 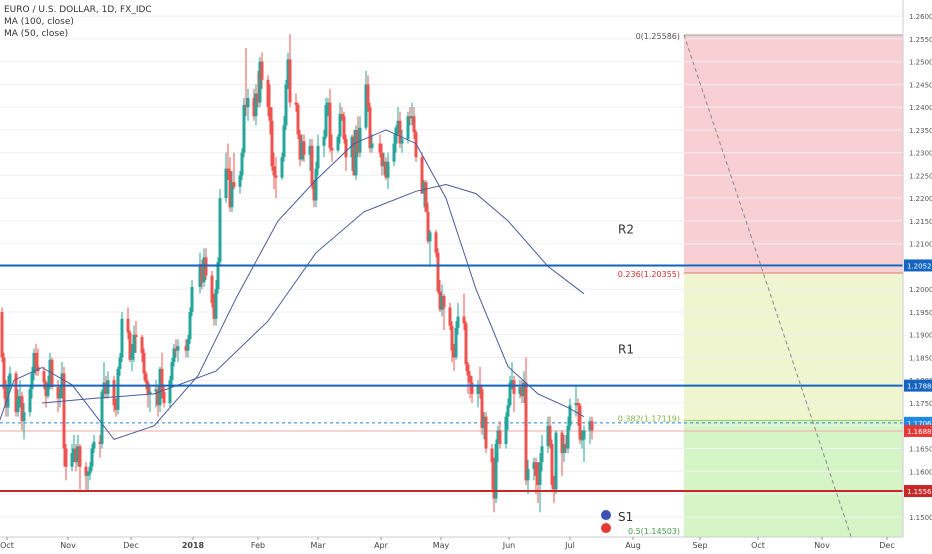 What do you see at coordinates (258, 545) in the screenshot?
I see `x-tick-label: Feb` at bounding box center [258, 545].